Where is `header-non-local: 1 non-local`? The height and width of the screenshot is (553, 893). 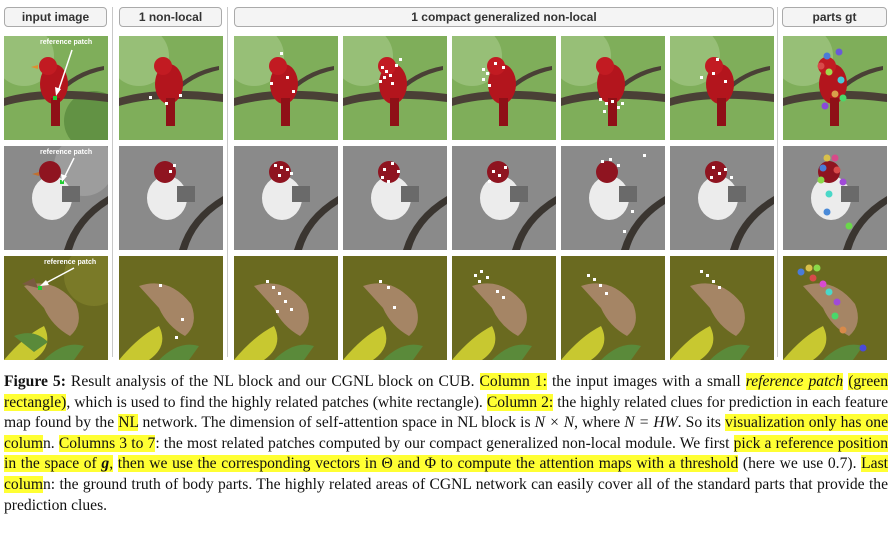
header-non-local: 1 non-local is located at coordinates (170, 17).